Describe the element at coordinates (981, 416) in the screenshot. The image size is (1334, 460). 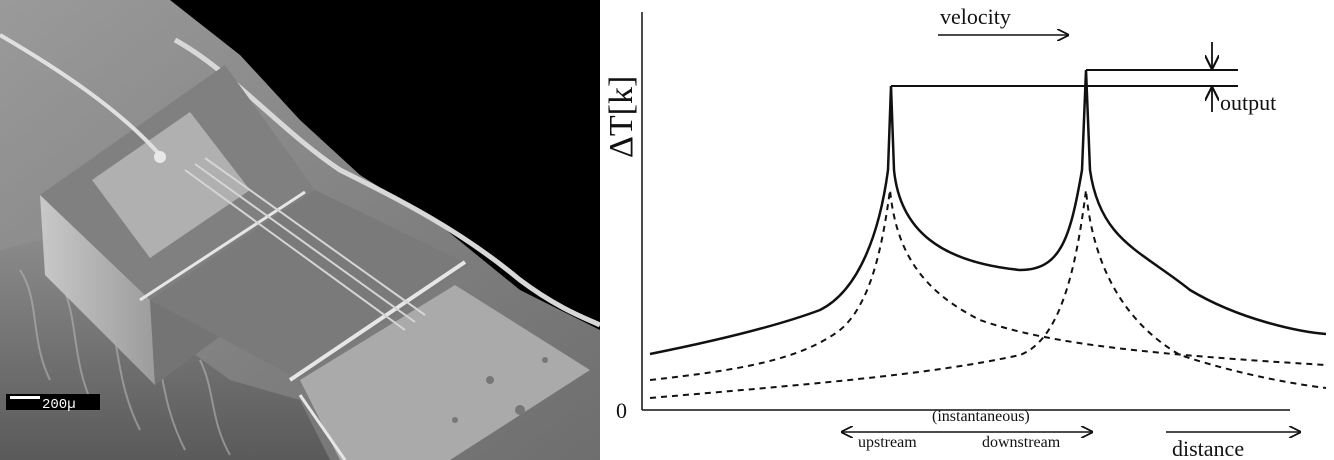
I see `instantaneous-label: (instantaneous)` at that location.